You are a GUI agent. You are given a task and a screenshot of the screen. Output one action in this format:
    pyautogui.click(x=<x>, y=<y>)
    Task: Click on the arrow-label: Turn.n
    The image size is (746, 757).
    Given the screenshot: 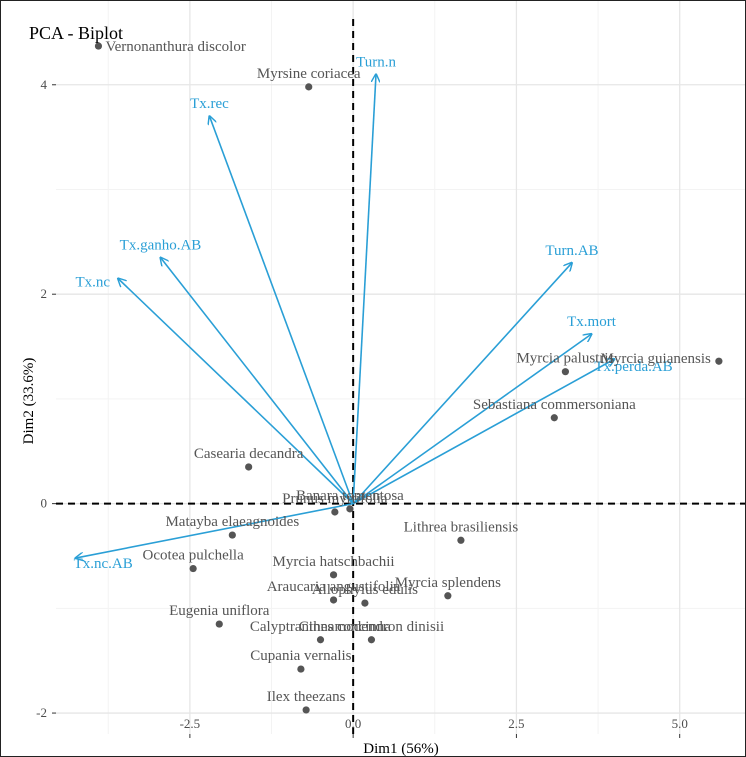 What is the action you would take?
    pyautogui.click(x=376, y=62)
    